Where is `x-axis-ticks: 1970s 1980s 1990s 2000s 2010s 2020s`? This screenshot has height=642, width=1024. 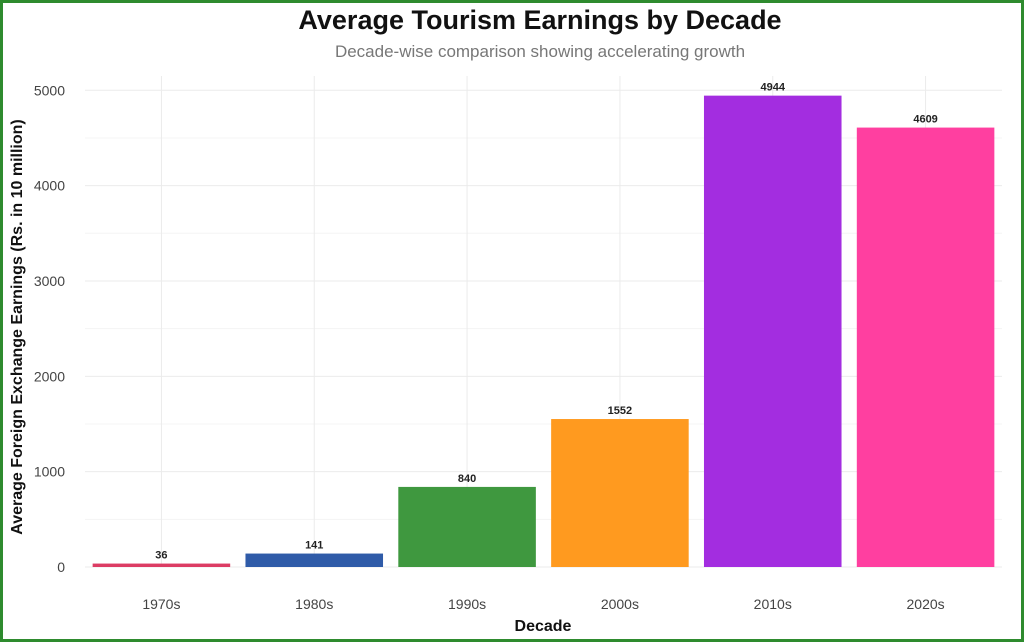
x-axis-ticks: 1970s 1980s 1990s 2000s 2010s 2020s is located at coordinates (543, 604).